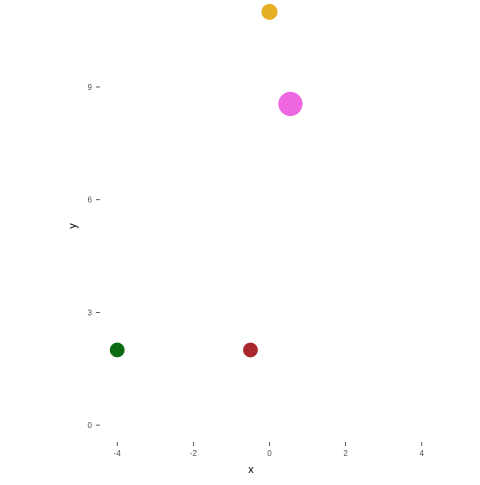  Describe the element at coordinates (345, 453) in the screenshot. I see `x-tick-label: 2` at that location.